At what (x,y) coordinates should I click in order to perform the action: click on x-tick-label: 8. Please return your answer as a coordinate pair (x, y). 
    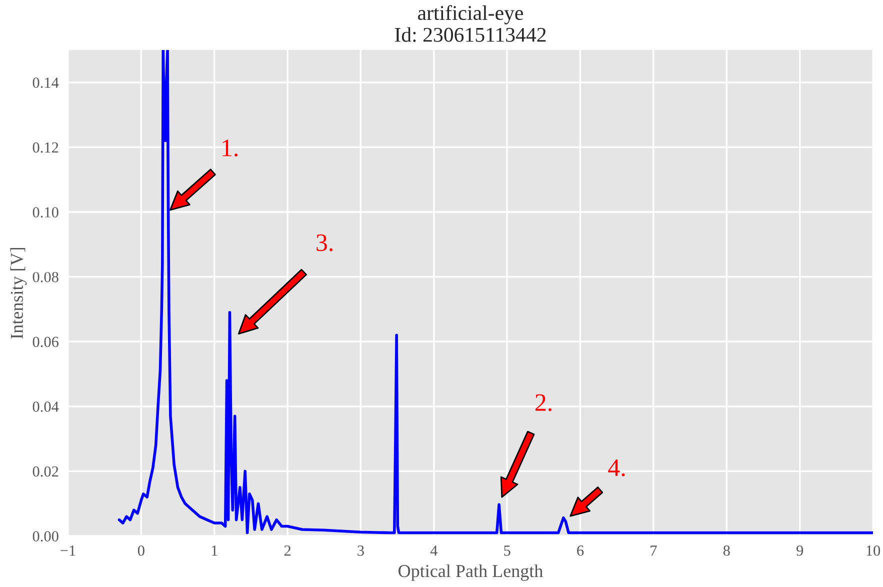
    Looking at the image, I should click on (726, 550).